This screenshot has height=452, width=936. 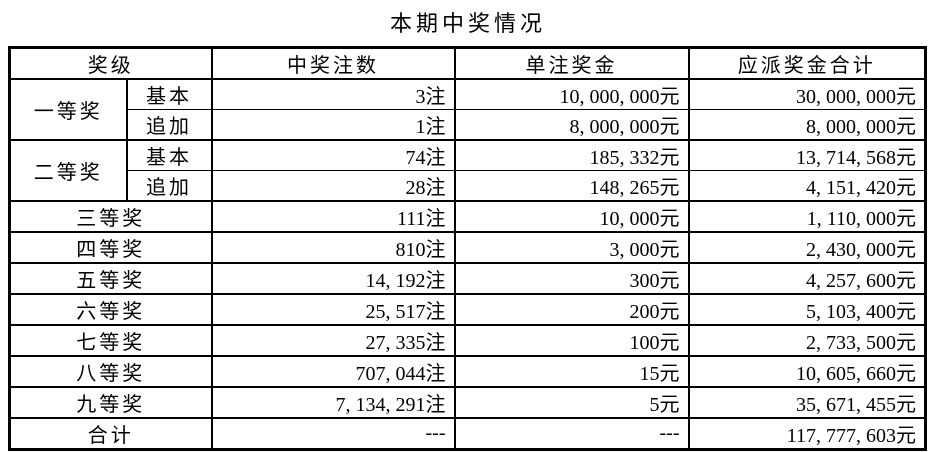 What do you see at coordinates (110, 434) in the screenshot?
I see `total-label-cell: 合计` at bounding box center [110, 434].